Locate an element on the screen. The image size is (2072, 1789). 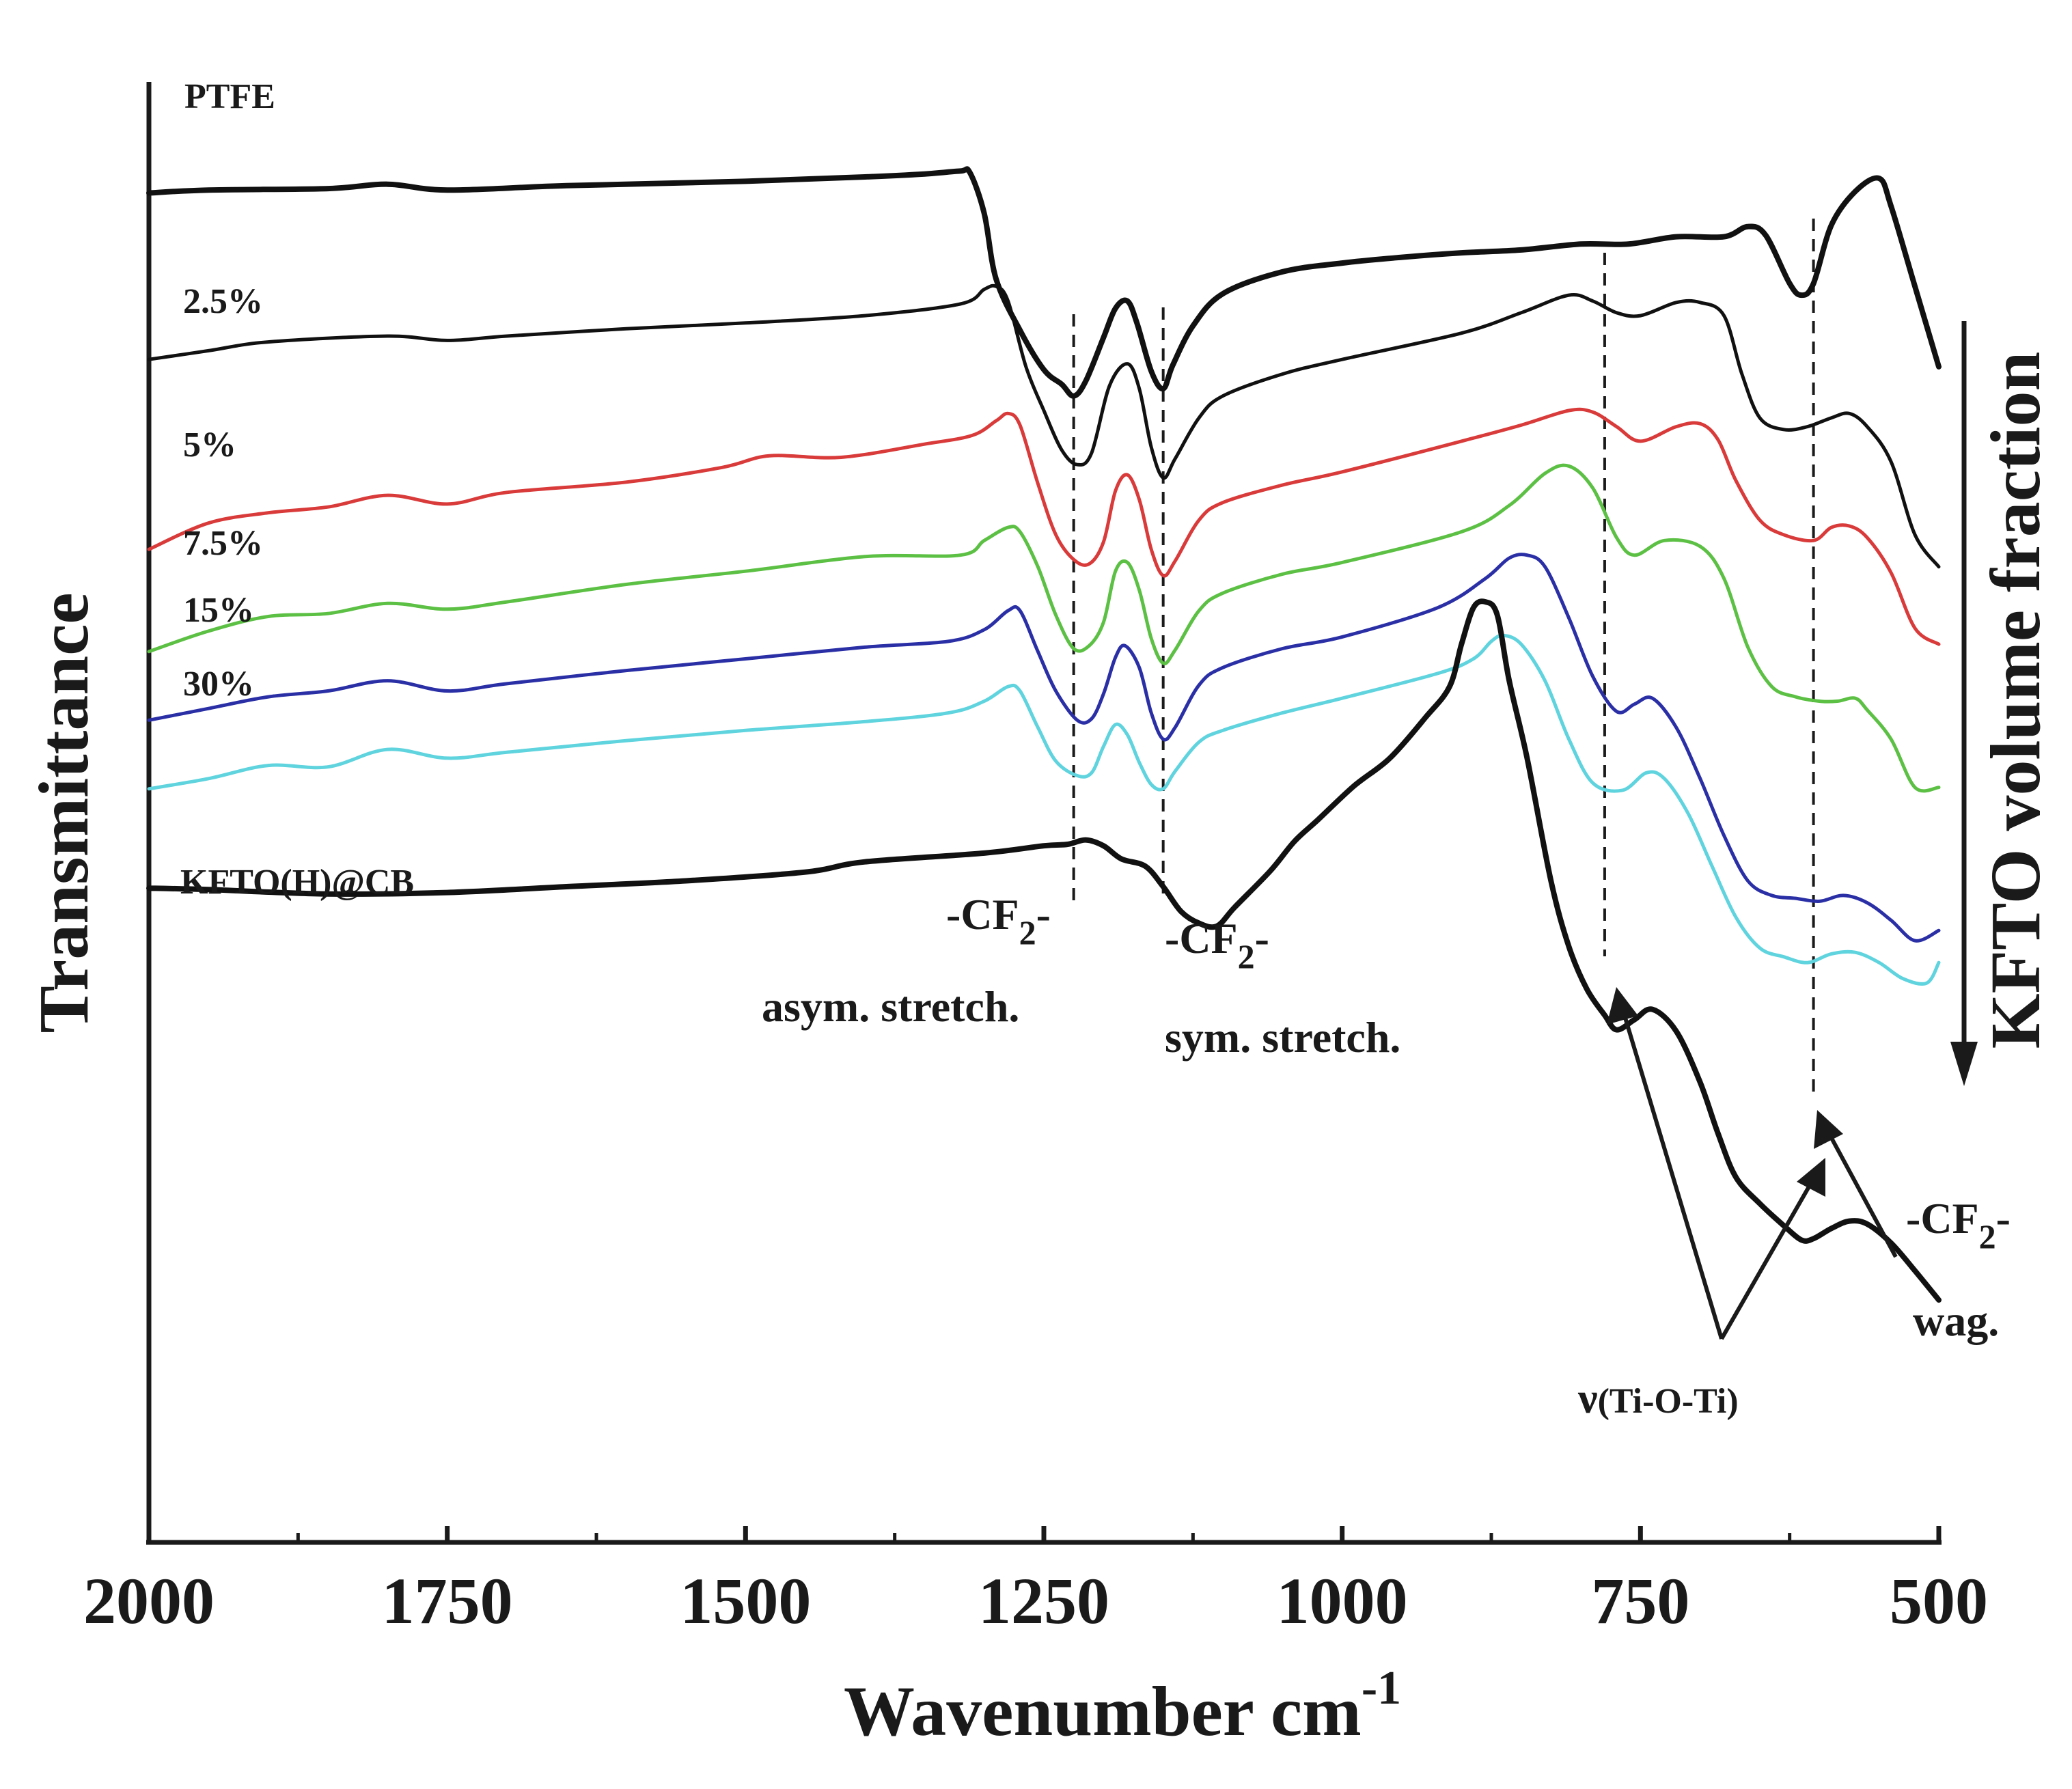
x-tick-label-500: 500 is located at coordinates (1939, 1600).